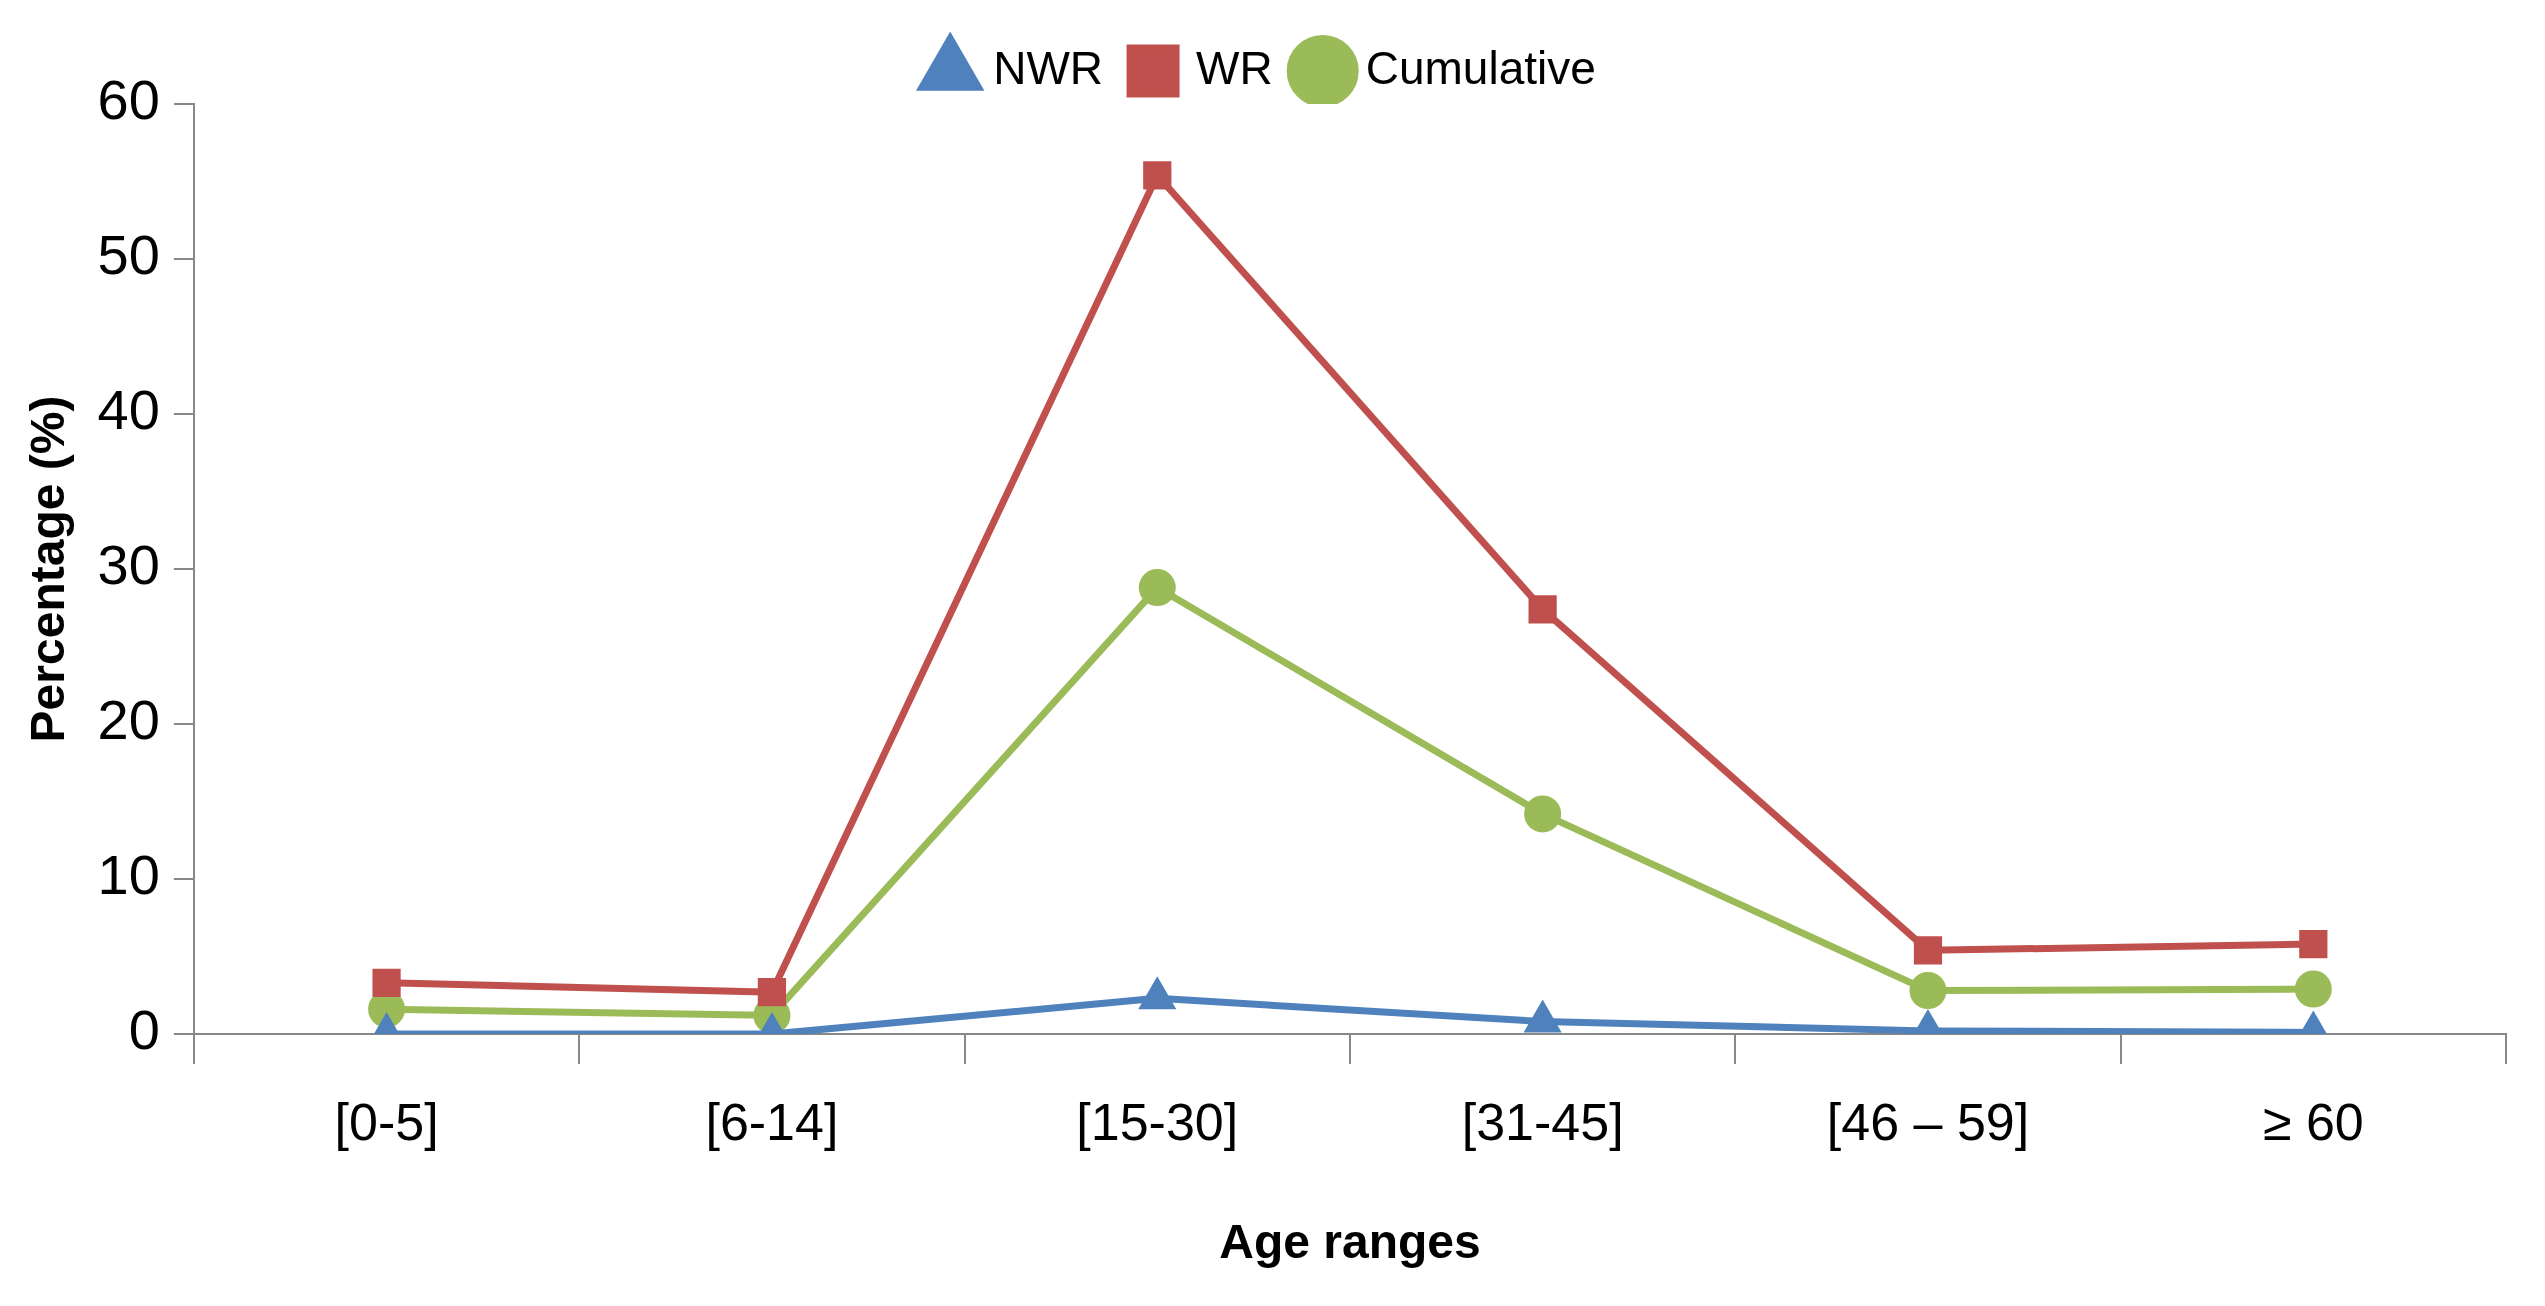 Image resolution: width=2545 pixels, height=1306 pixels. Describe the element at coordinates (1542, 1121) in the screenshot. I see `x-tick-label: [31-45]` at that location.